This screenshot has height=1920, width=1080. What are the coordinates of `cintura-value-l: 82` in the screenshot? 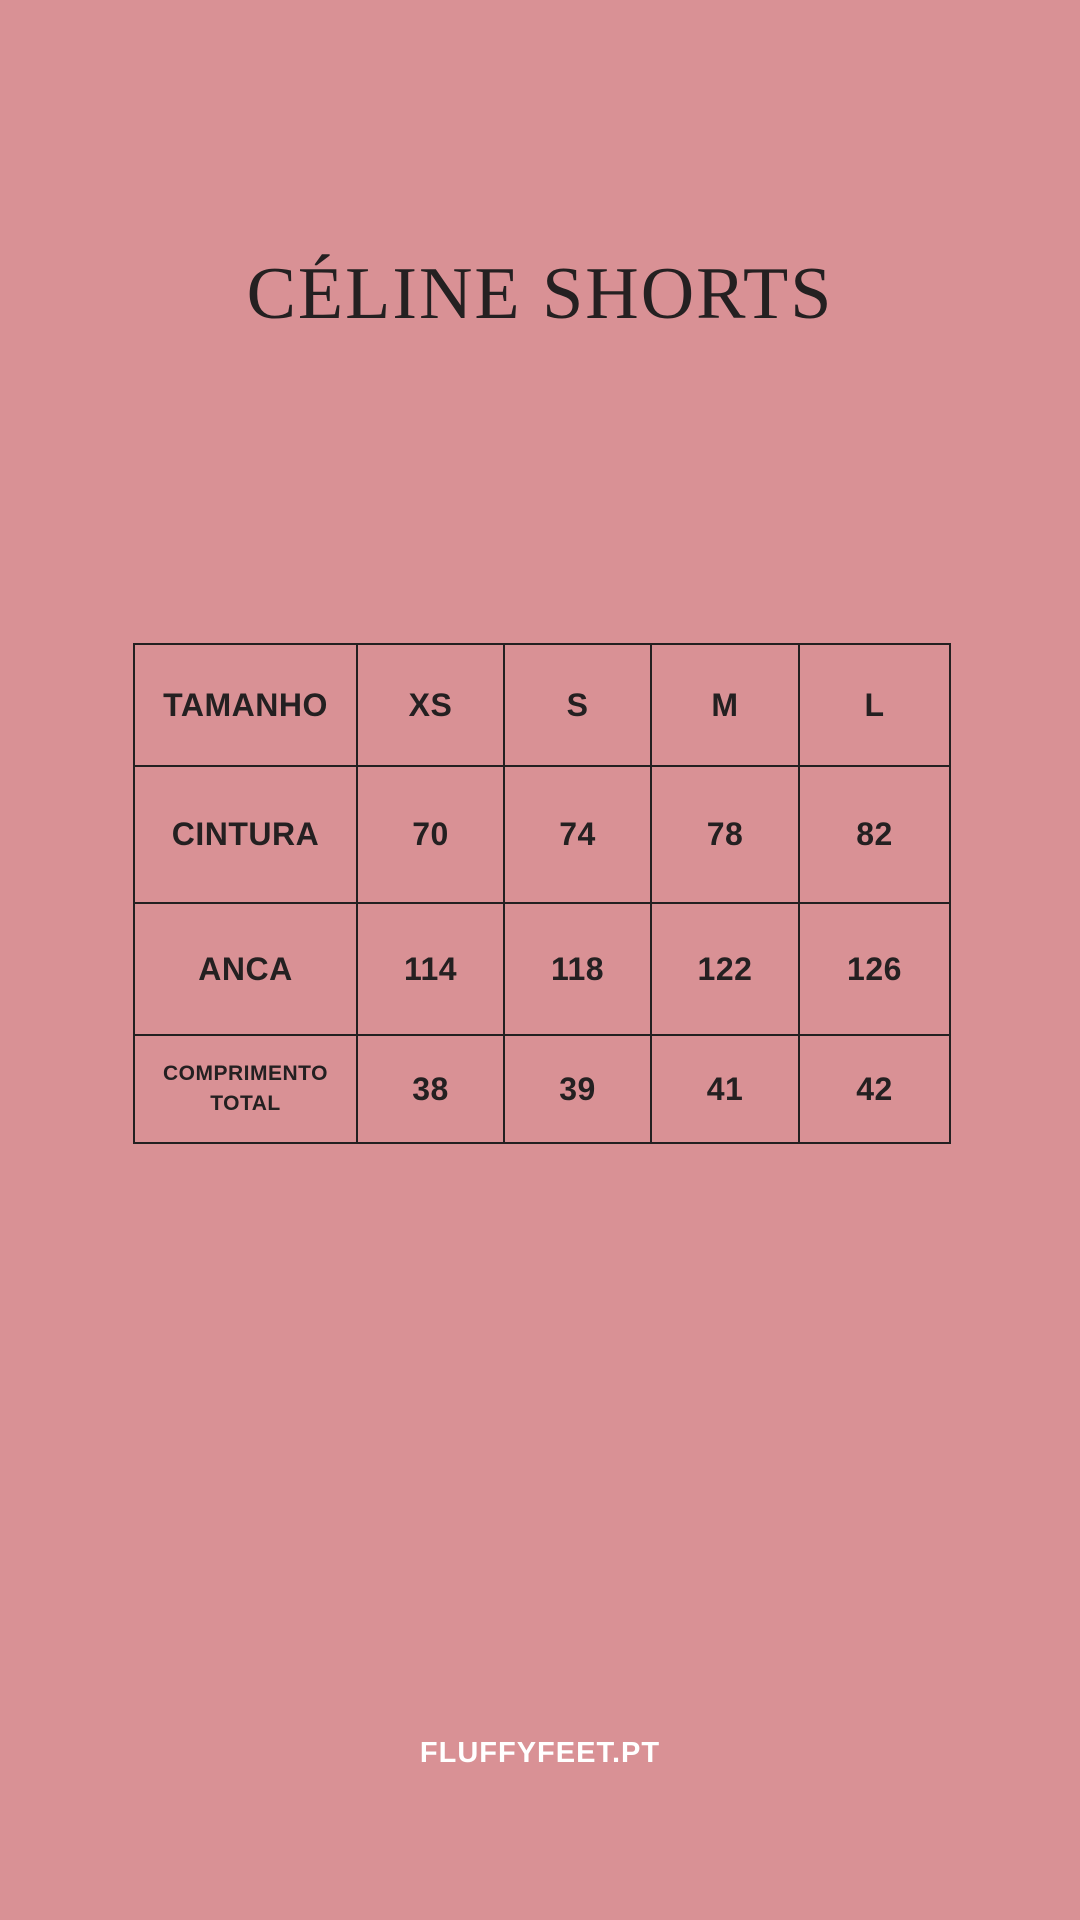 It's located at (874, 835).